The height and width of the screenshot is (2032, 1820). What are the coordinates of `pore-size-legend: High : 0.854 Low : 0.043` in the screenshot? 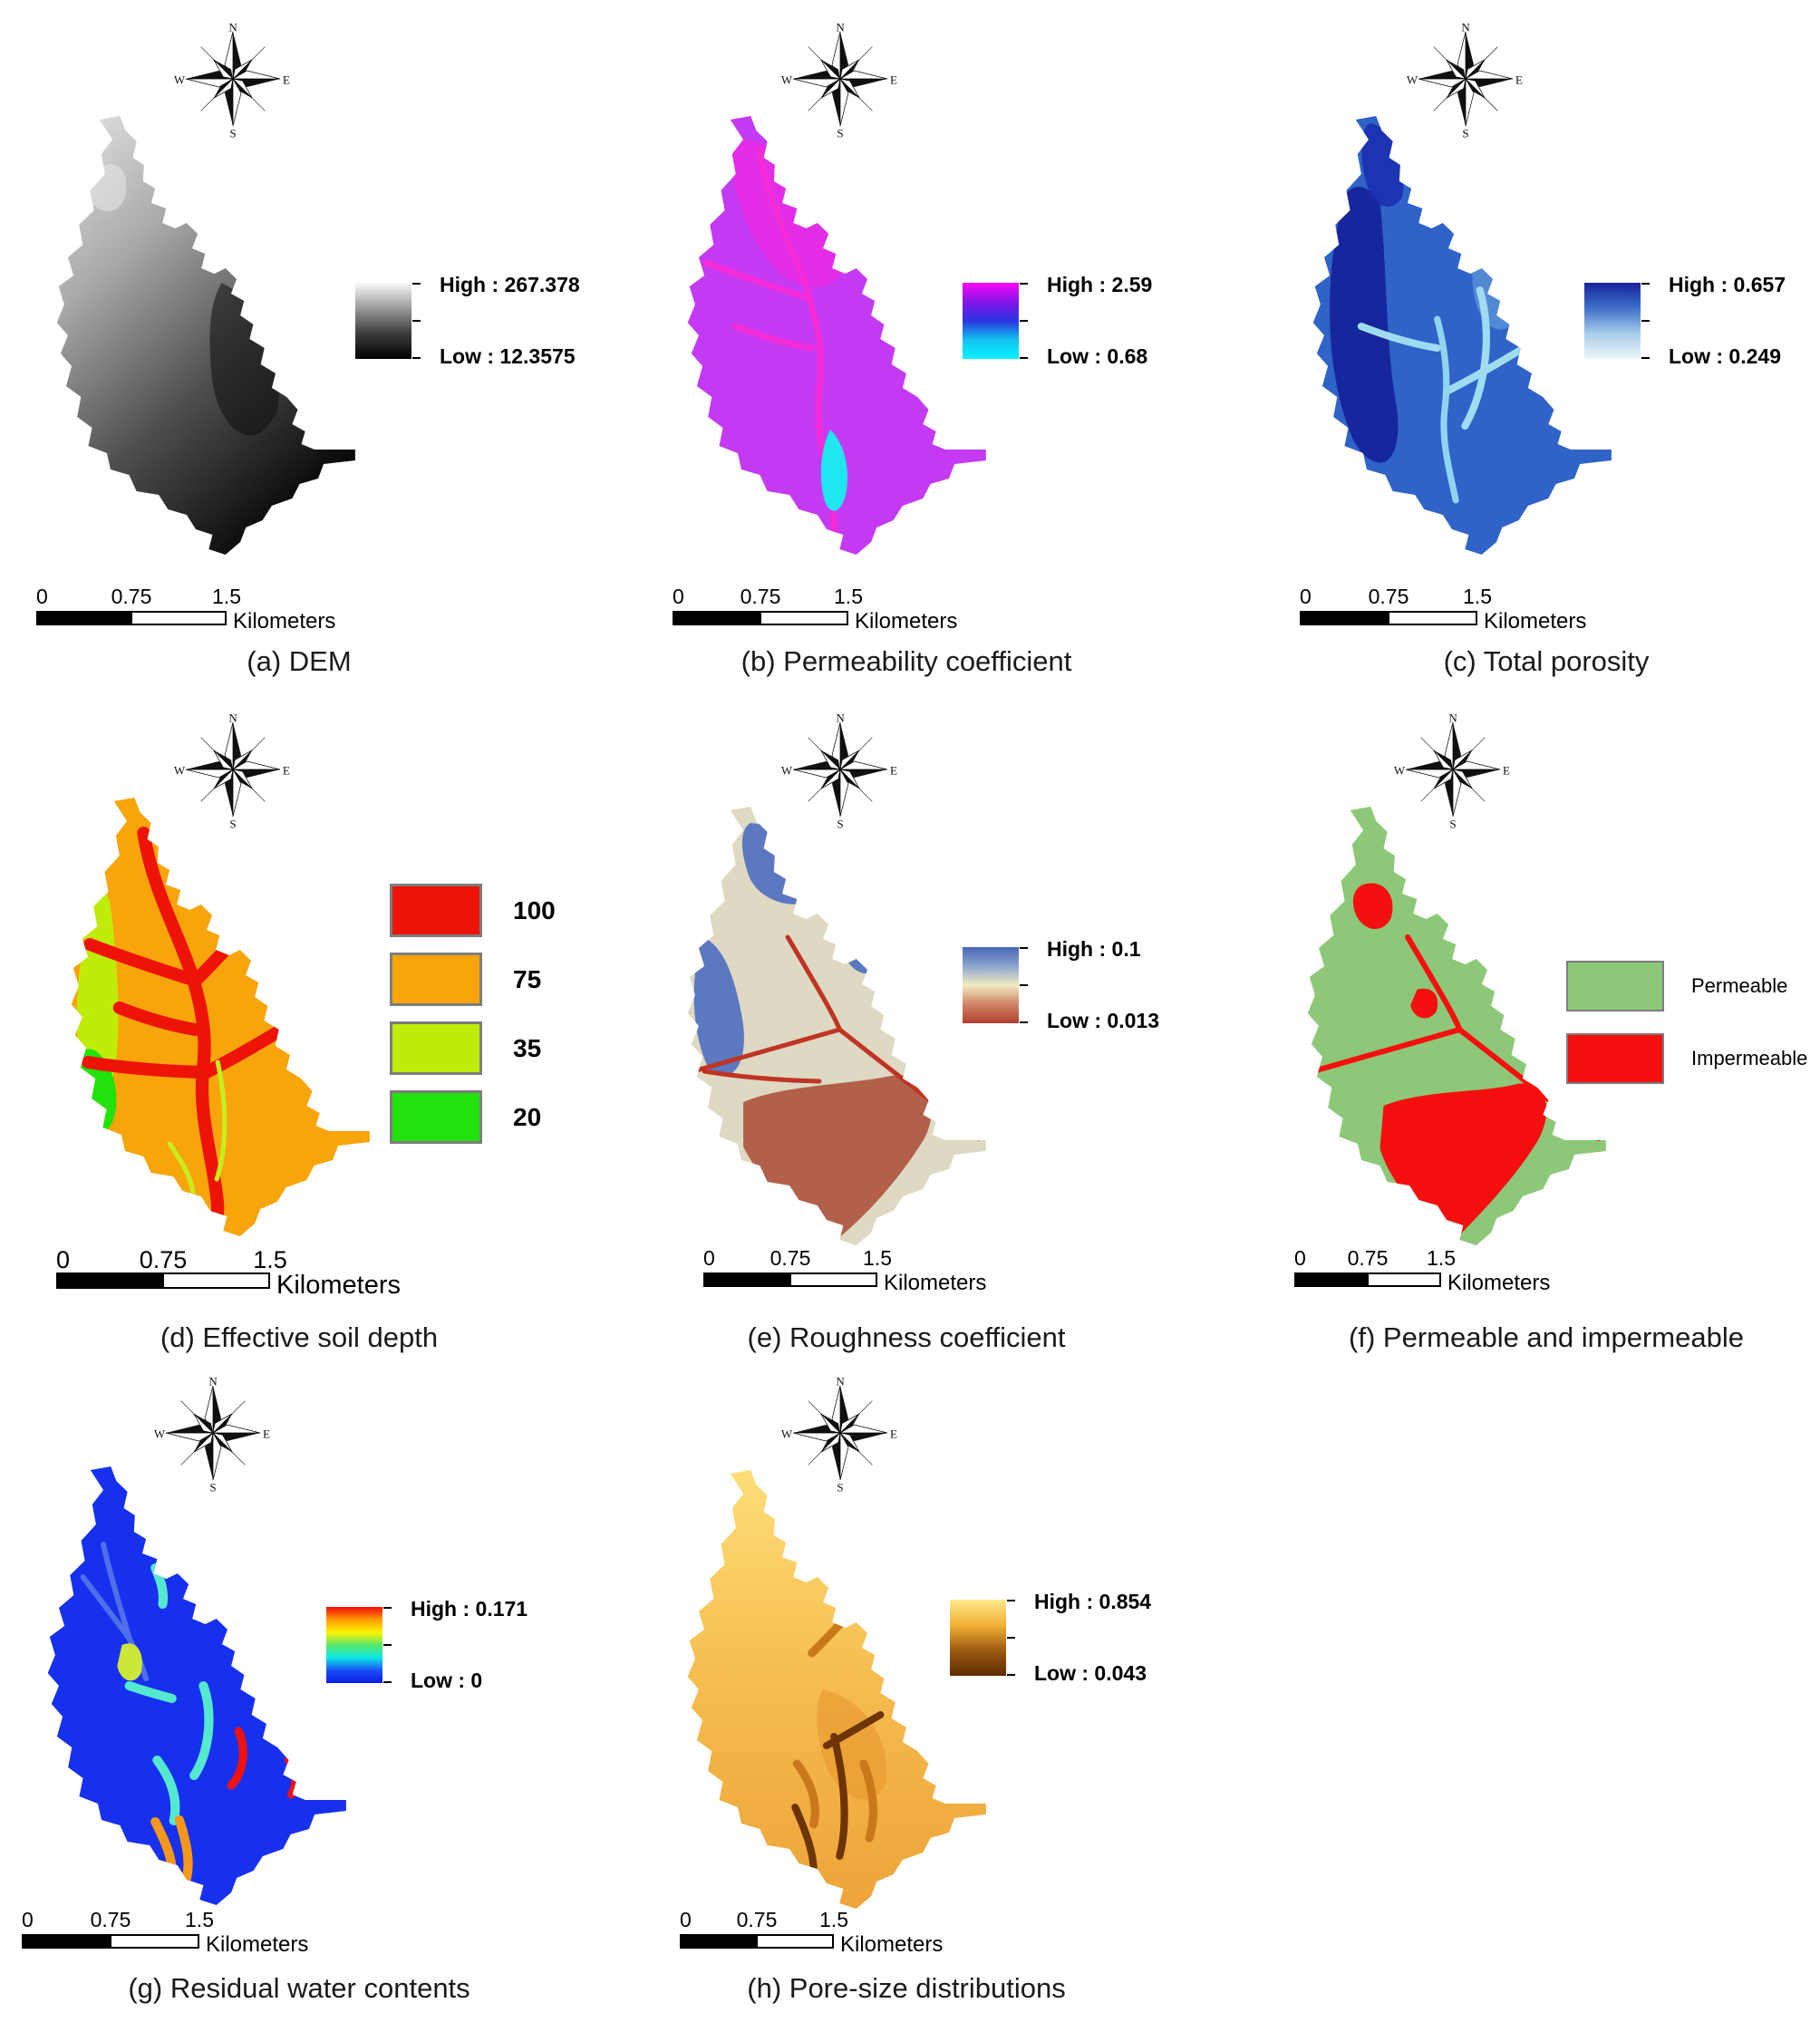 It's located at (1050, 1638).